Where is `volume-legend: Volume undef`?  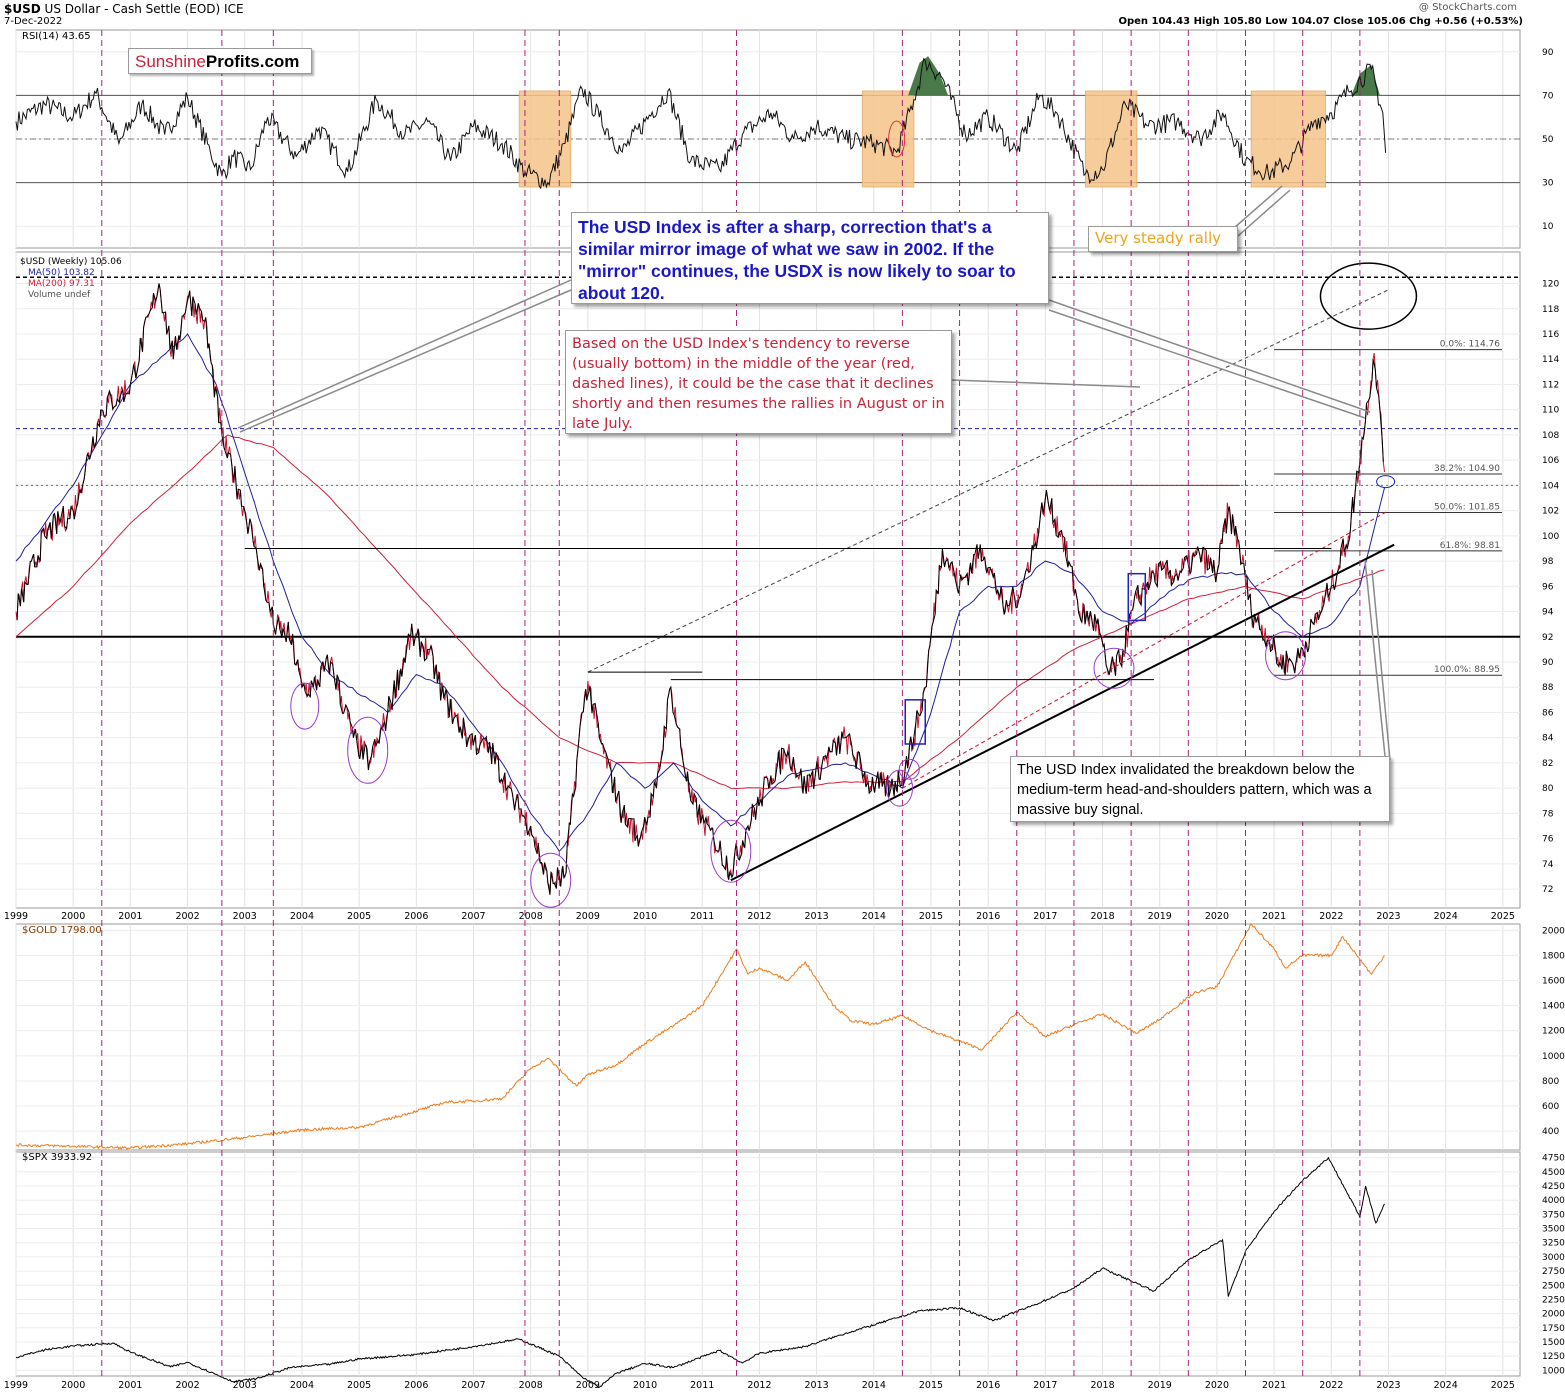
volume-legend: Volume undef is located at coordinates (59, 295).